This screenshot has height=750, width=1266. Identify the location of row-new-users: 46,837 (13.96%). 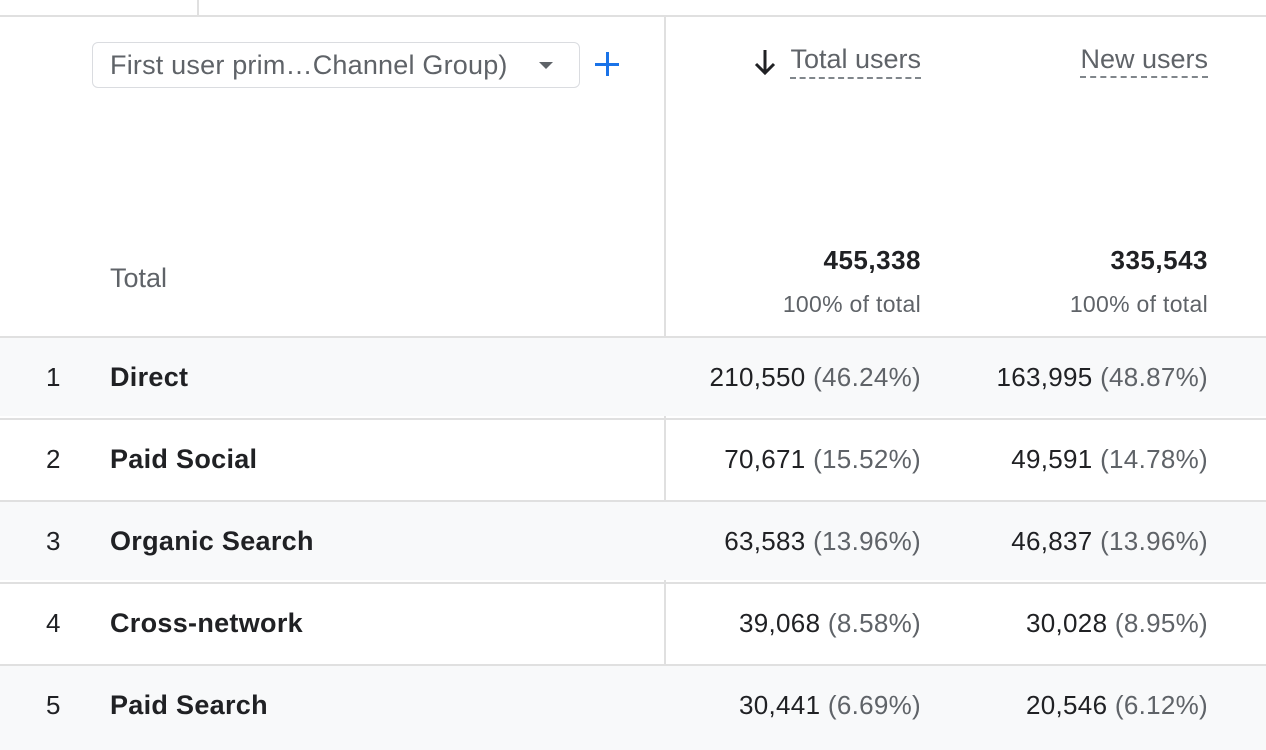
(1109, 541).